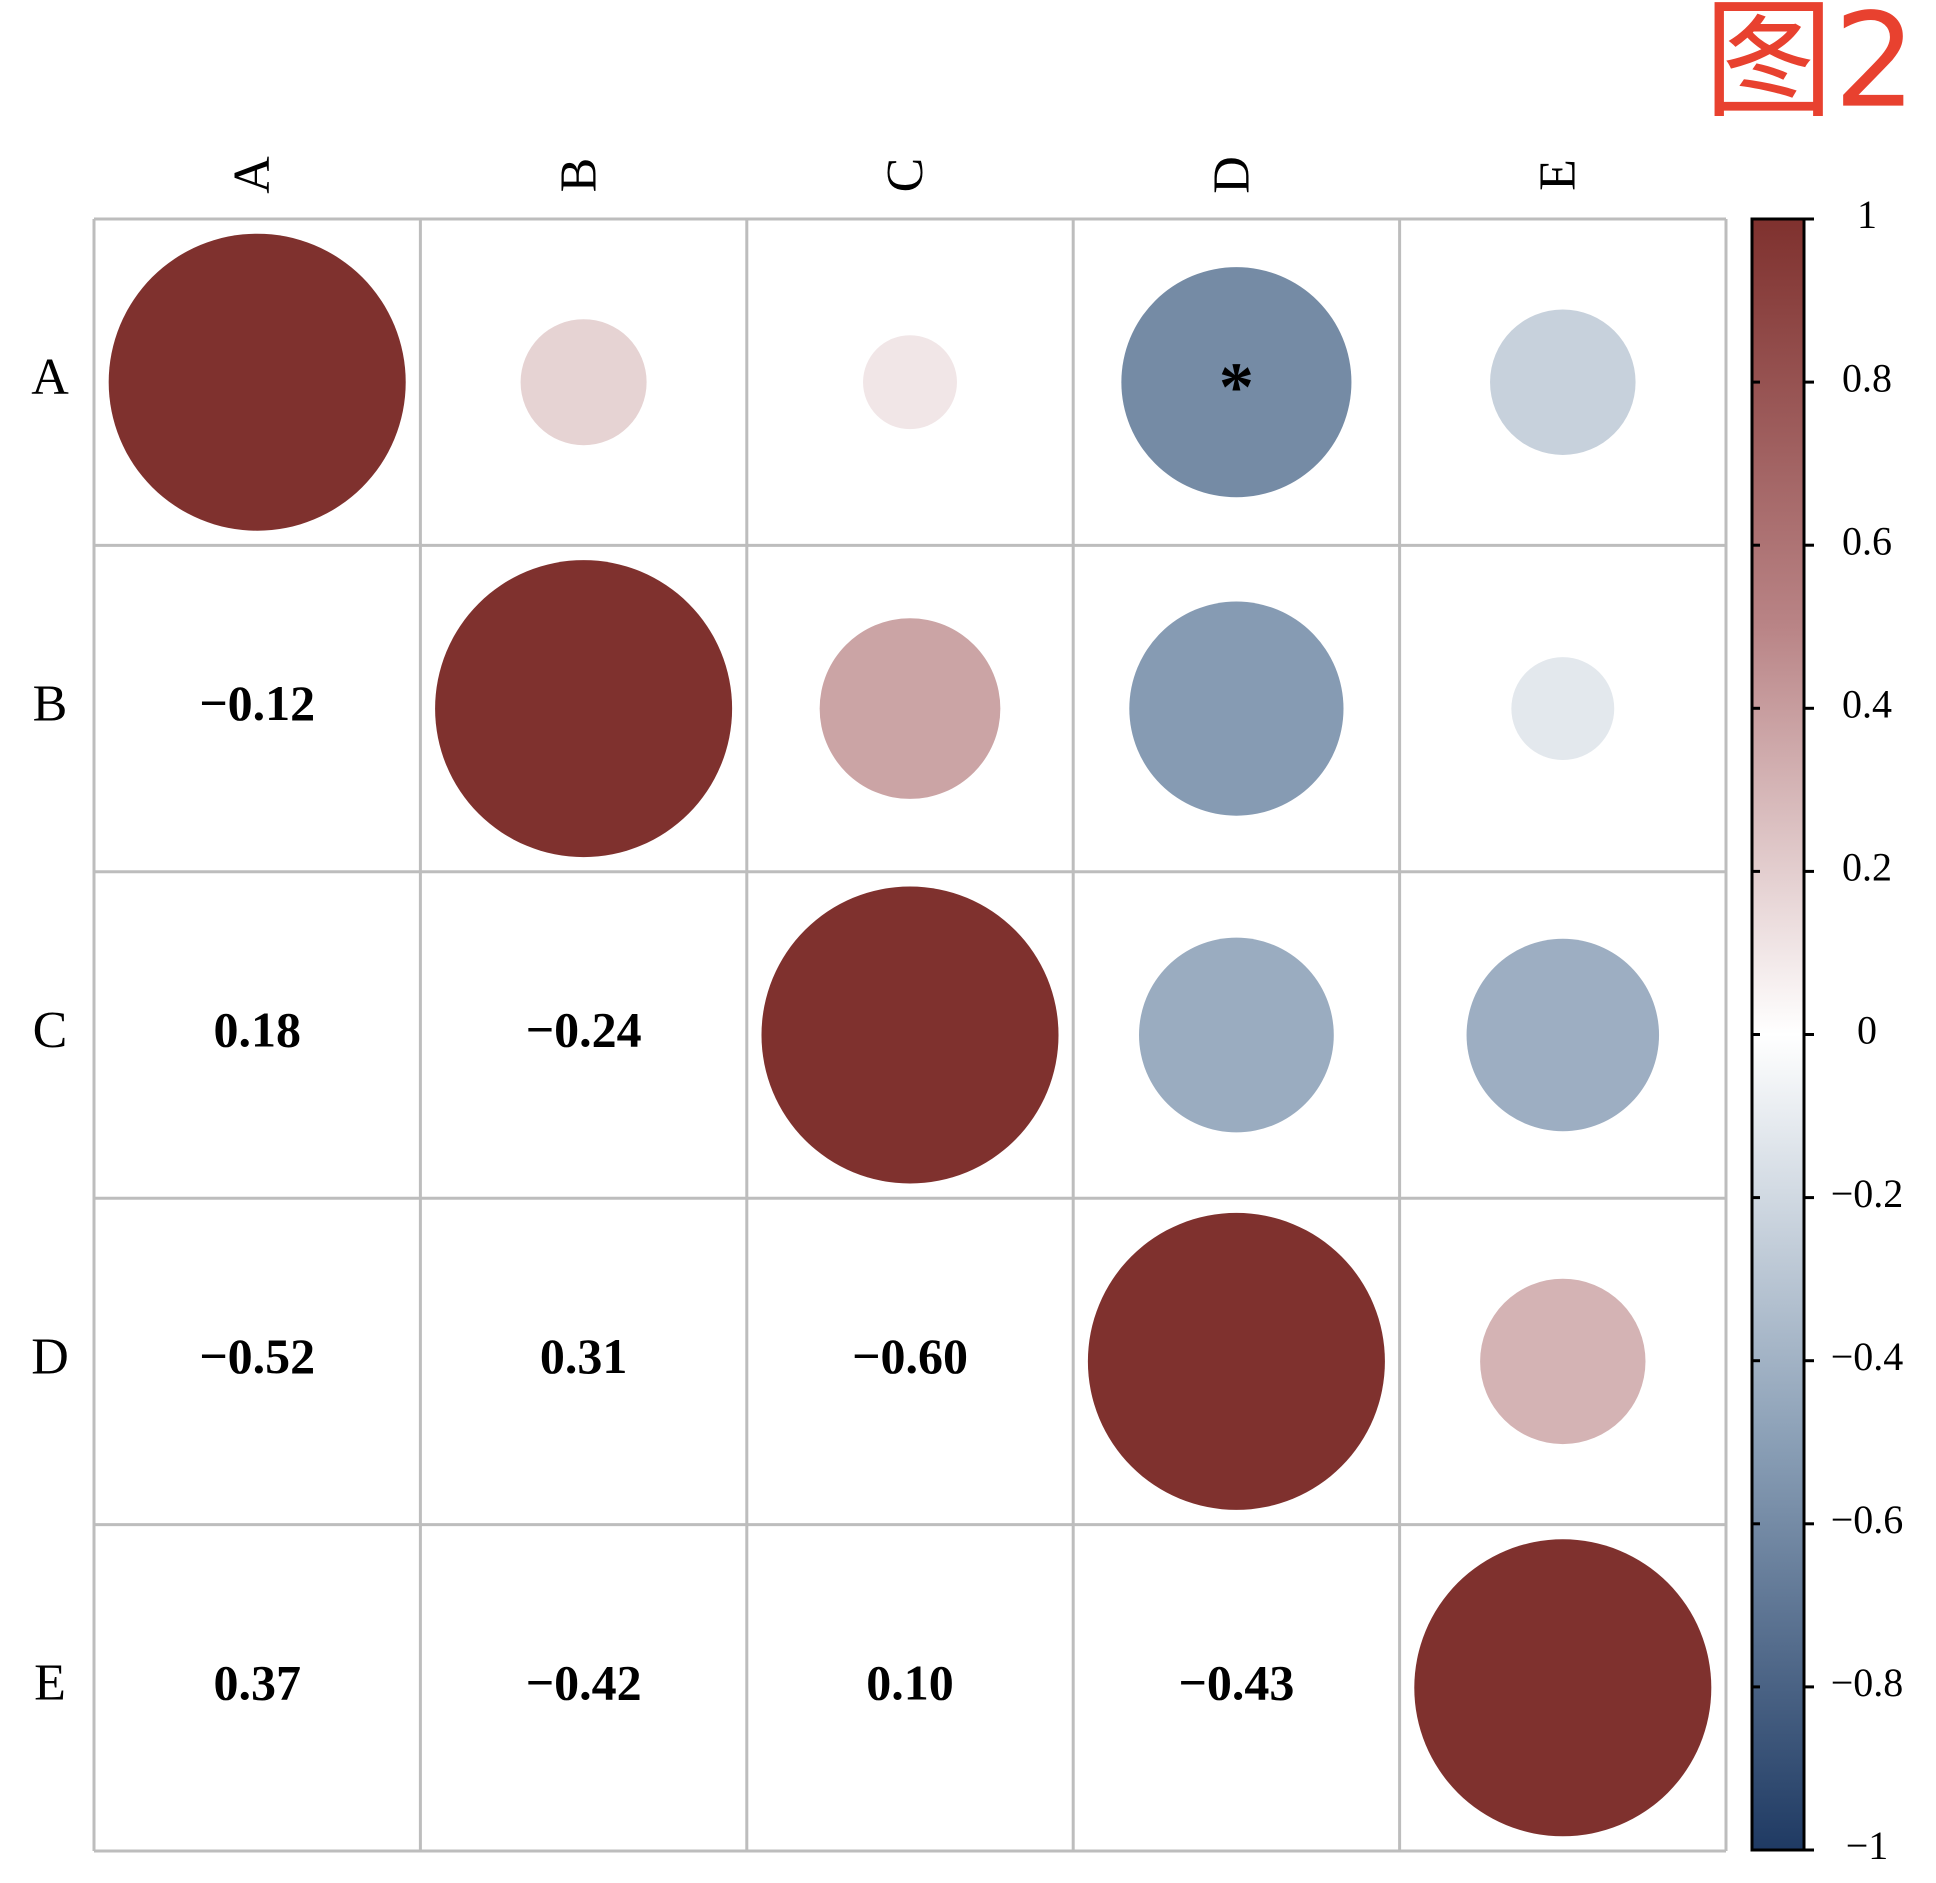 This screenshot has width=1936, height=1883. What do you see at coordinates (50, 377) in the screenshot?
I see `row-label: A` at bounding box center [50, 377].